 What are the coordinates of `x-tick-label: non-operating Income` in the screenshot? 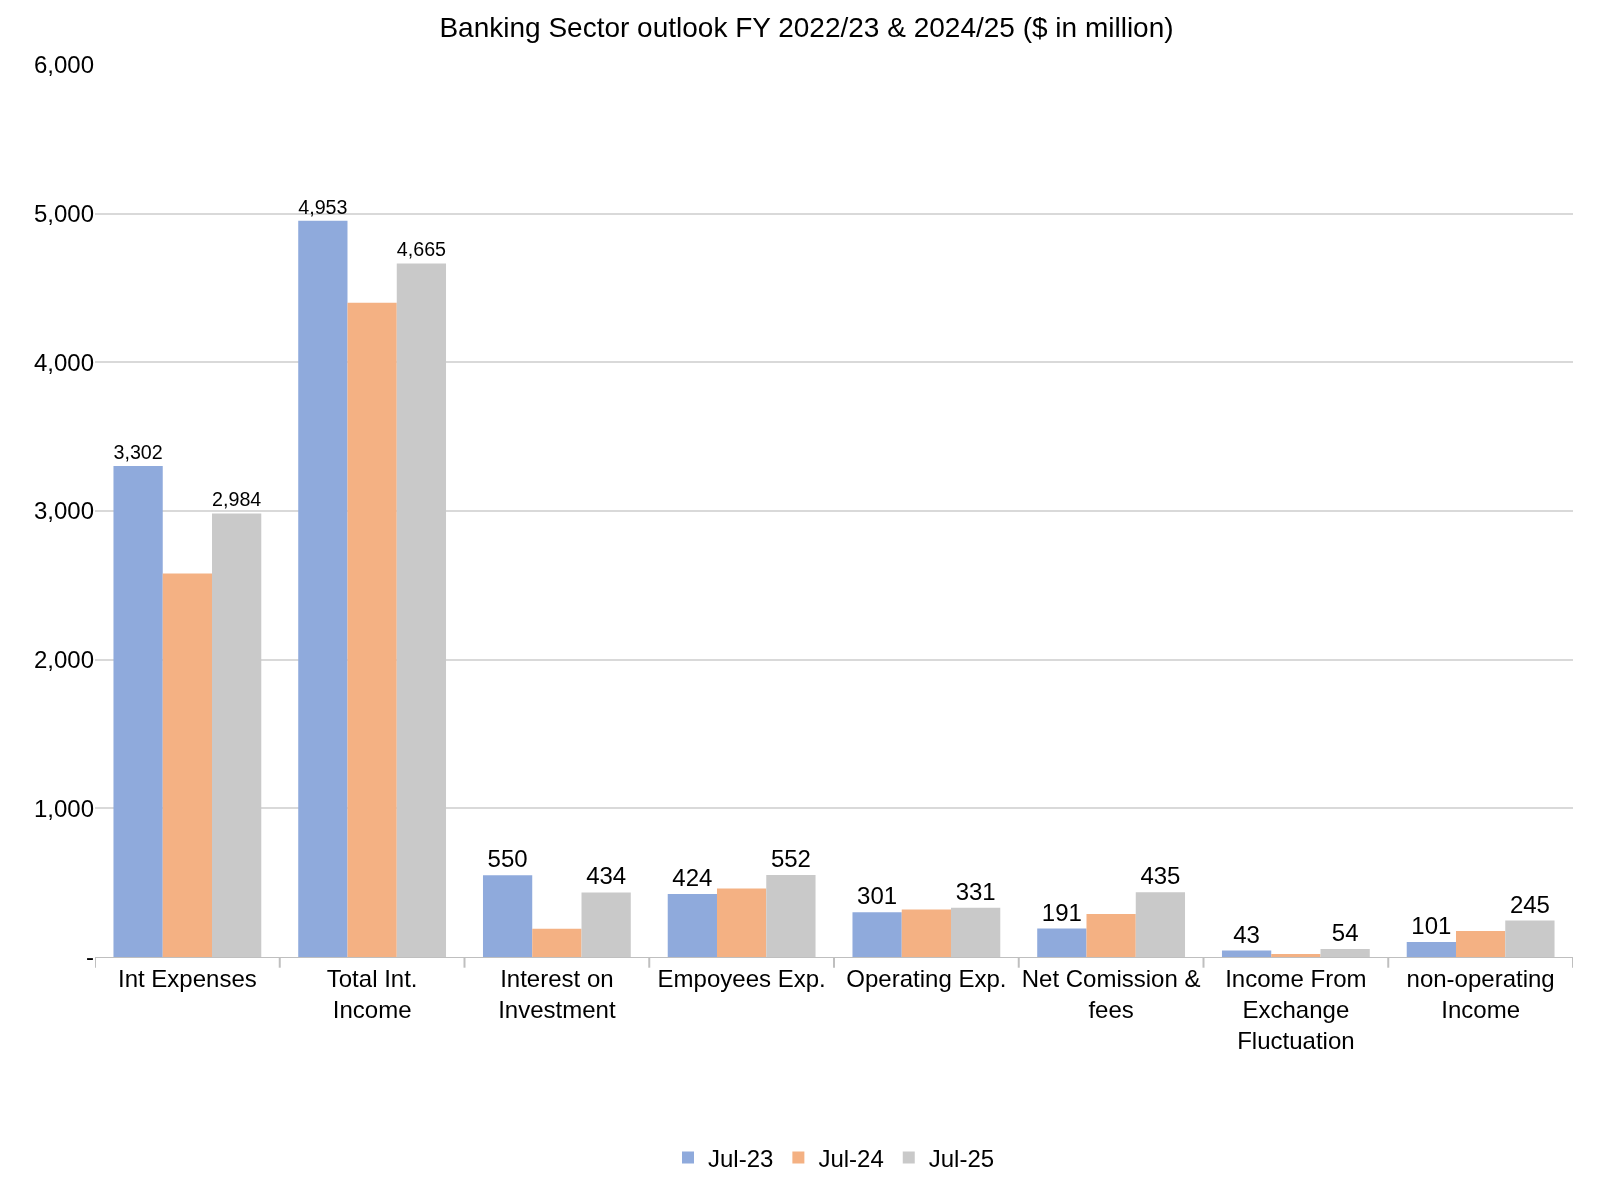 It's located at (1480, 993).